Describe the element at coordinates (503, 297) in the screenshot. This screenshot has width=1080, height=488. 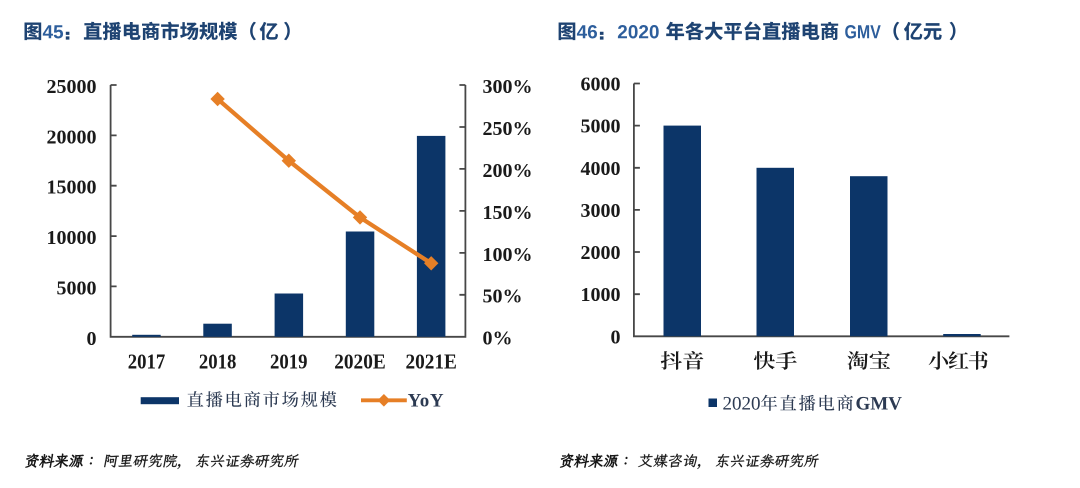
I see `svg-text: 50%` at that location.